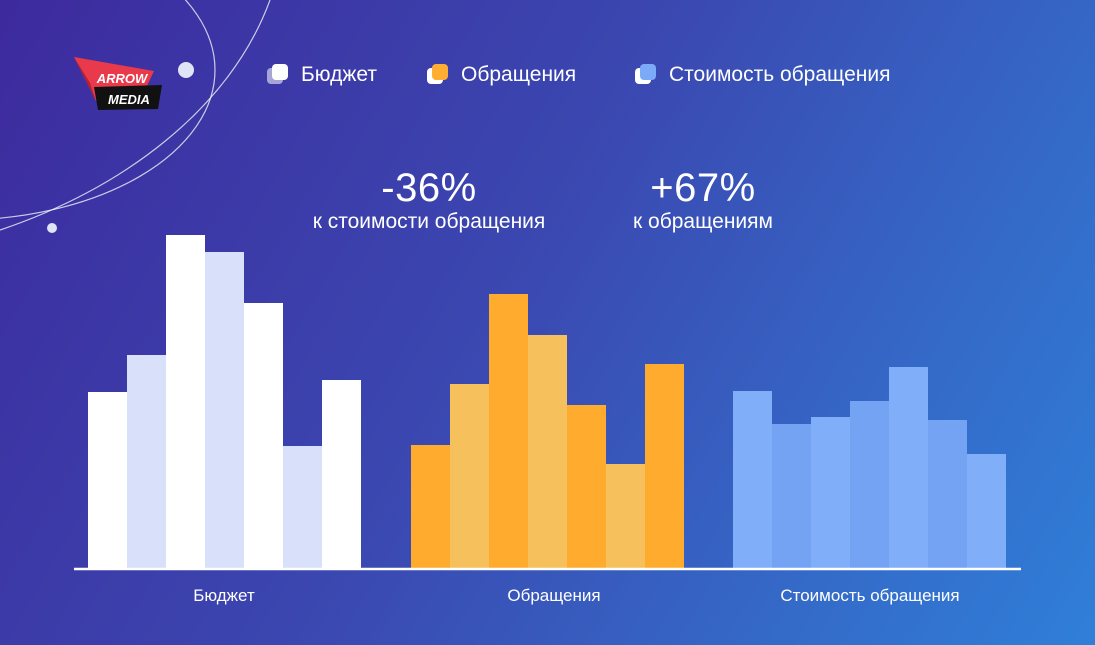 The image size is (1095, 645). Describe the element at coordinates (703, 188) in the screenshot. I see `stat-inquiries-change-value: +67%` at that location.